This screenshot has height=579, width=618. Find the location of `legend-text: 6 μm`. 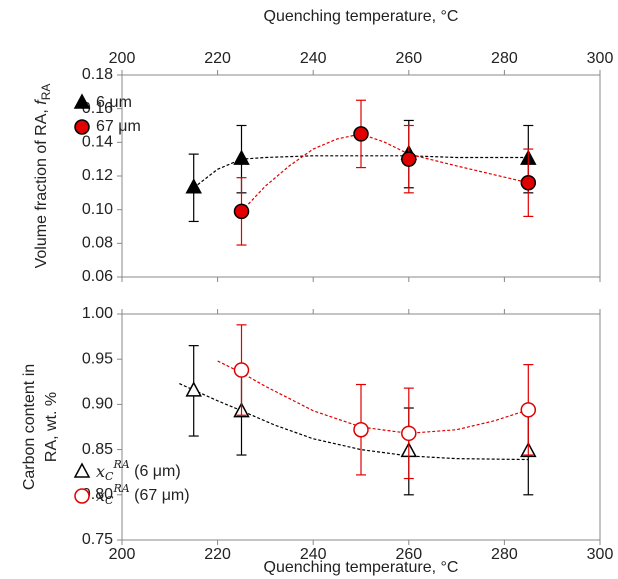

legend-text: 6 μm is located at coordinates (114, 102).